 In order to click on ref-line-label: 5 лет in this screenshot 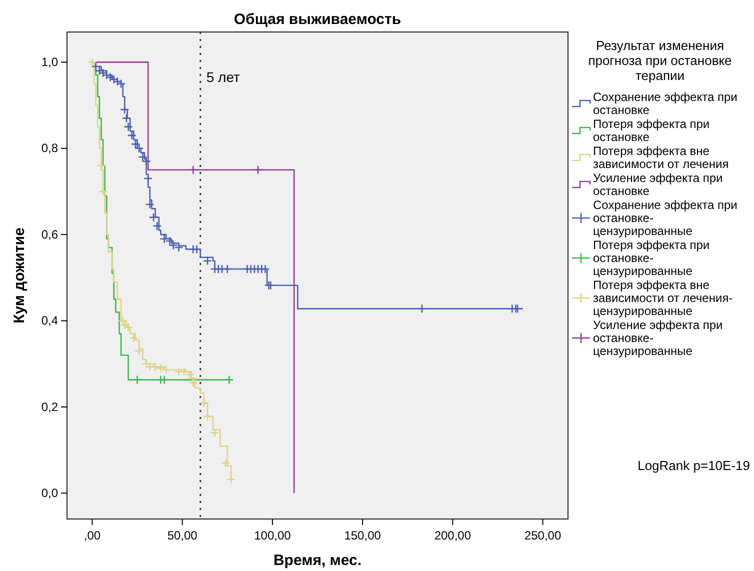, I will do `click(223, 77)`.